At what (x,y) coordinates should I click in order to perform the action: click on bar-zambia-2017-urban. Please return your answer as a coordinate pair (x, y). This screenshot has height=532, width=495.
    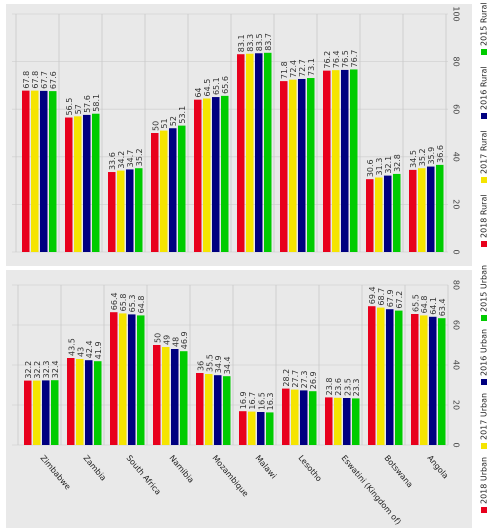
    Looking at the image, I should click on (80, 402).